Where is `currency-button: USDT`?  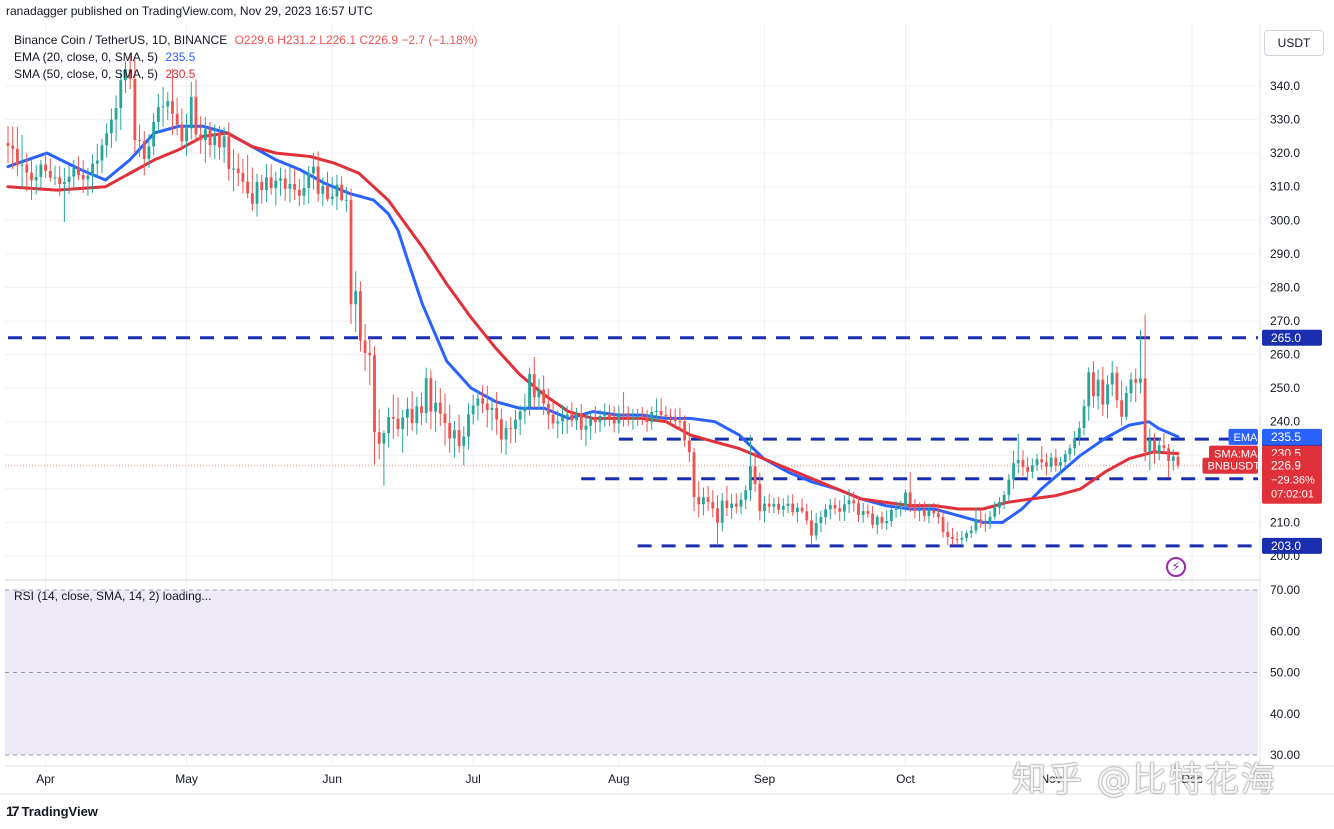
currency-button: USDT is located at coordinates (1294, 43).